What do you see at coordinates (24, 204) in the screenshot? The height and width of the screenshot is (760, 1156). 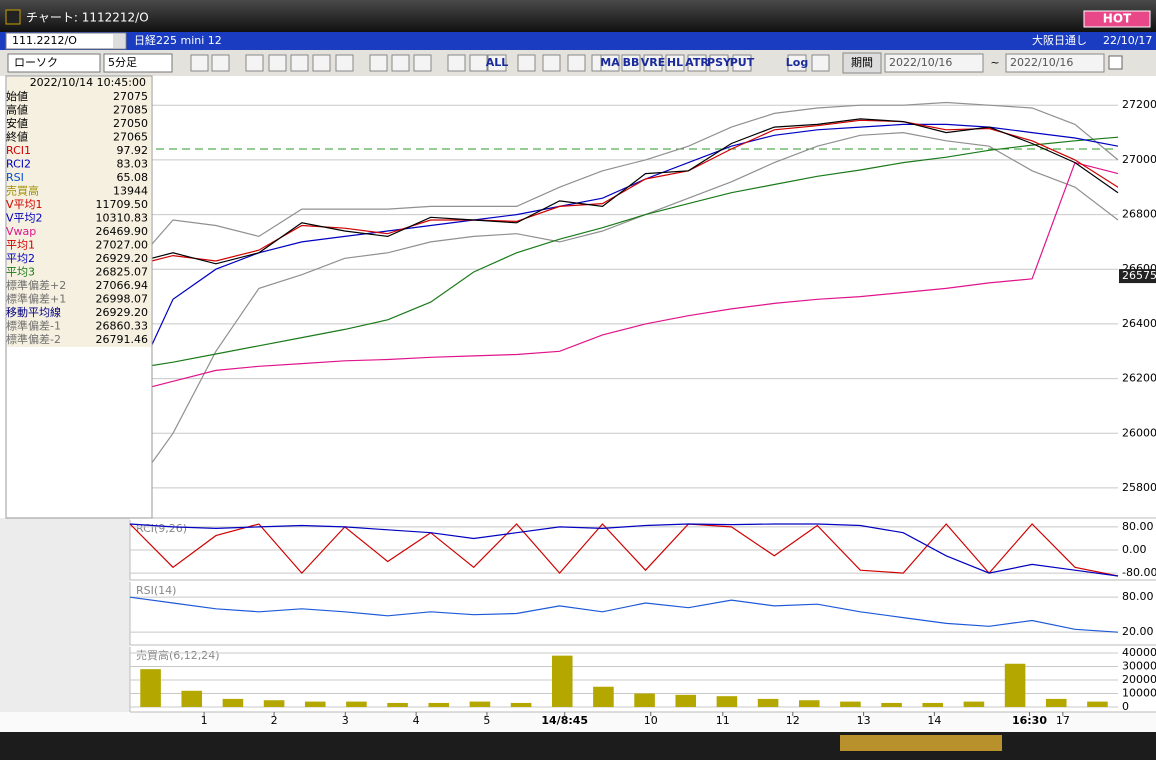 I see `info-label: V平均1` at bounding box center [24, 204].